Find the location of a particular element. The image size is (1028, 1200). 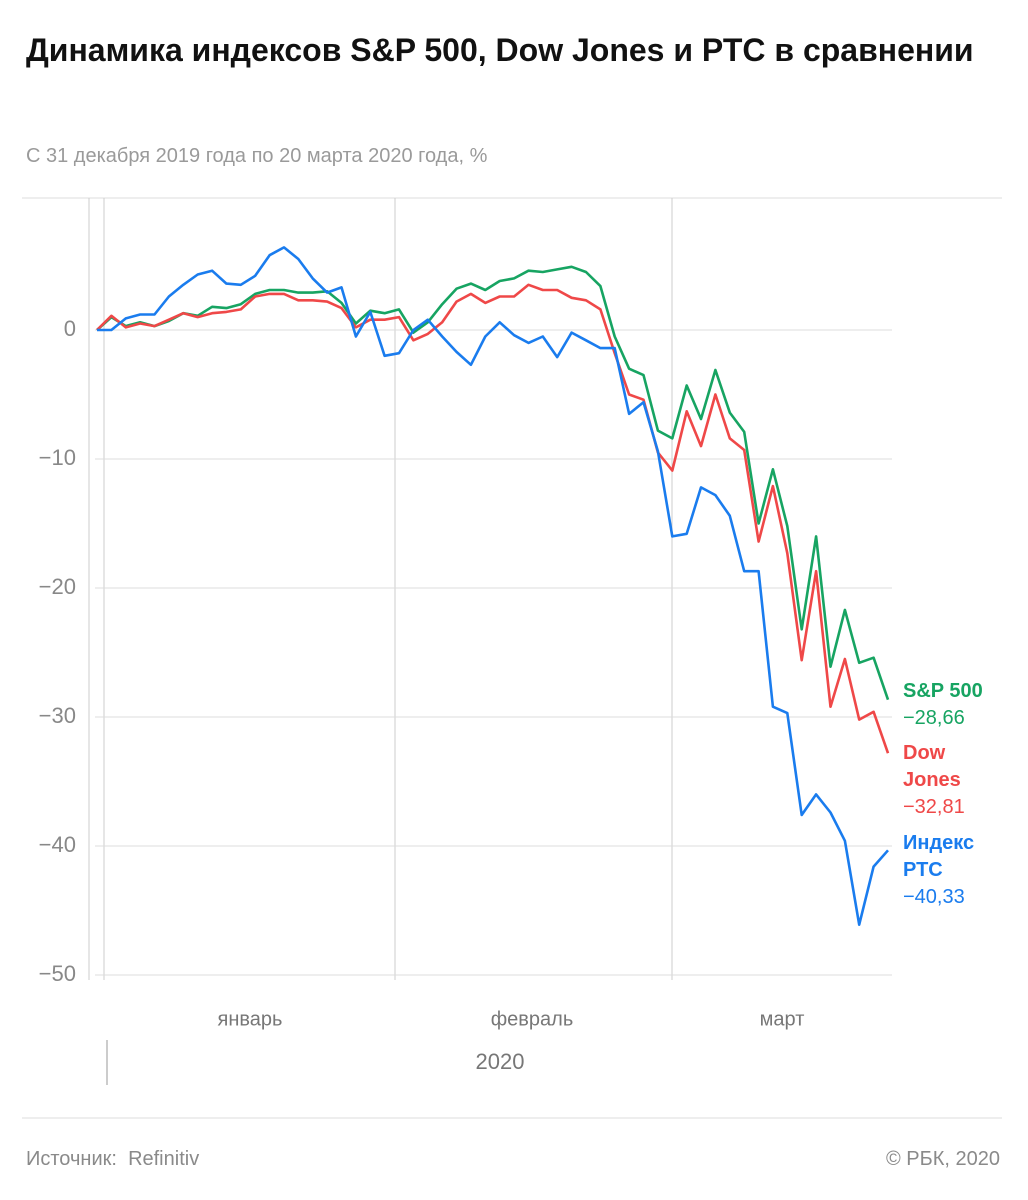

series-name: Индекс РТС is located at coordinates (939, 856).